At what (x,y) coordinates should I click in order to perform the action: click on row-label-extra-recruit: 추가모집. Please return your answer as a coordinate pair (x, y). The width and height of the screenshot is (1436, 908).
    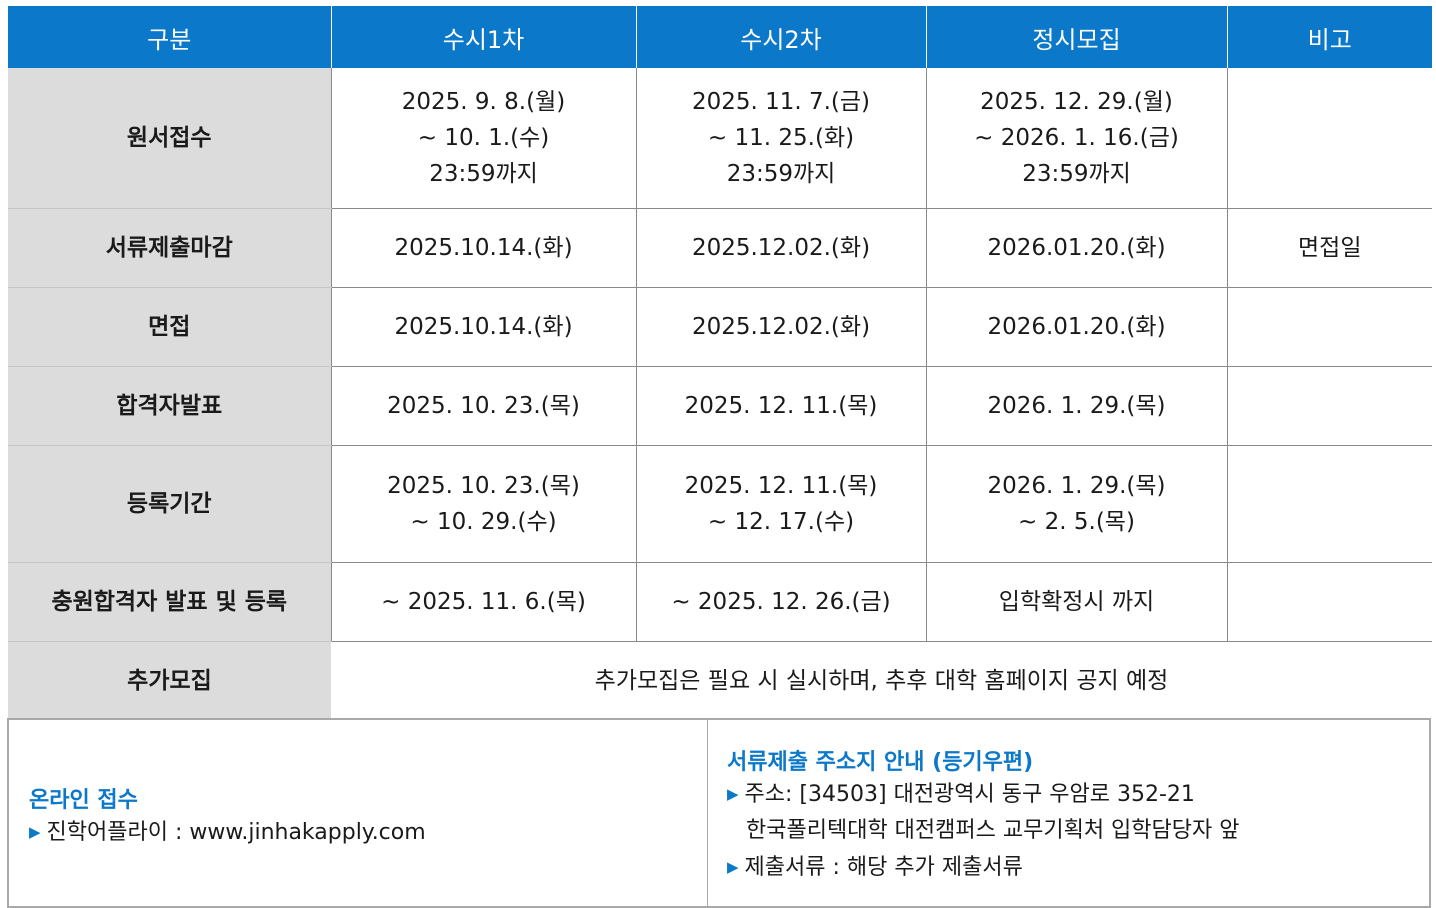
    Looking at the image, I should click on (169, 680).